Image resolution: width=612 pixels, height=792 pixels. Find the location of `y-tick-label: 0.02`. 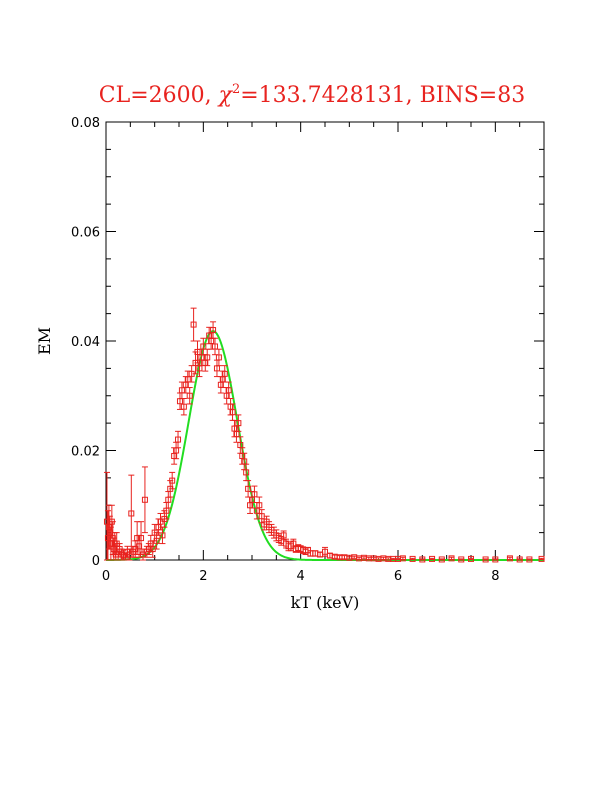

y-tick-label: 0.02 is located at coordinates (85, 452).